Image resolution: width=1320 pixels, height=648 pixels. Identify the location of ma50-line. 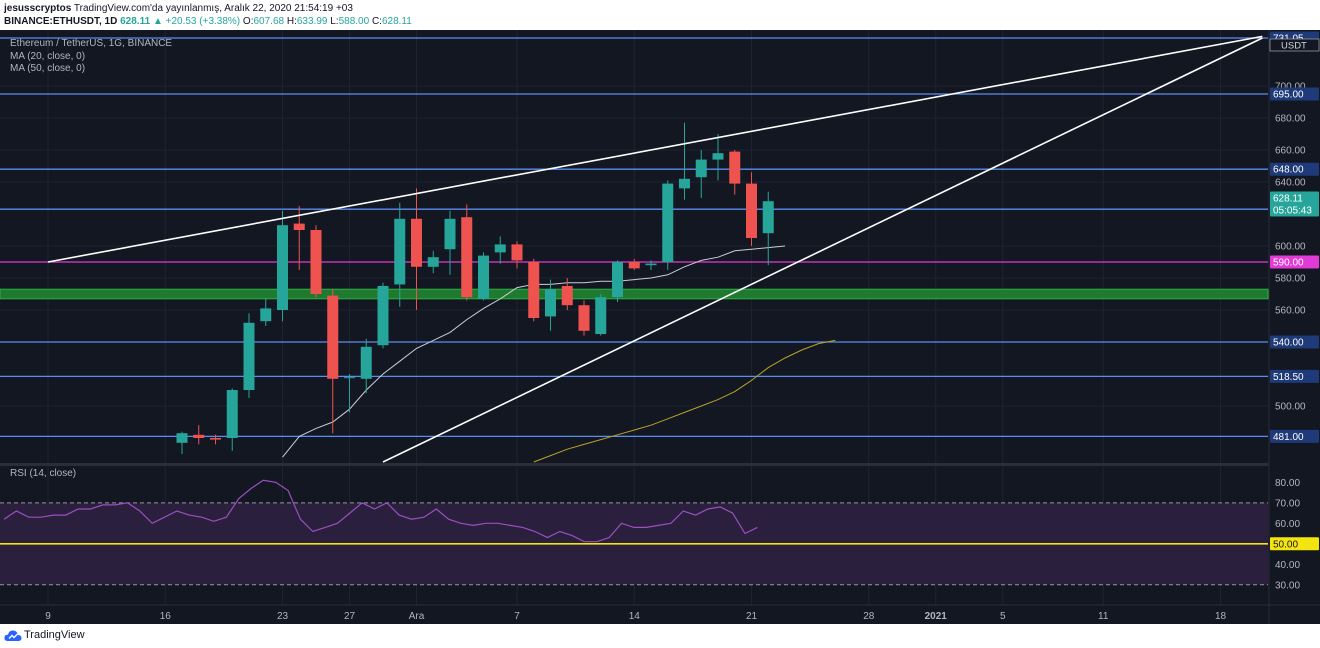
(684, 401).